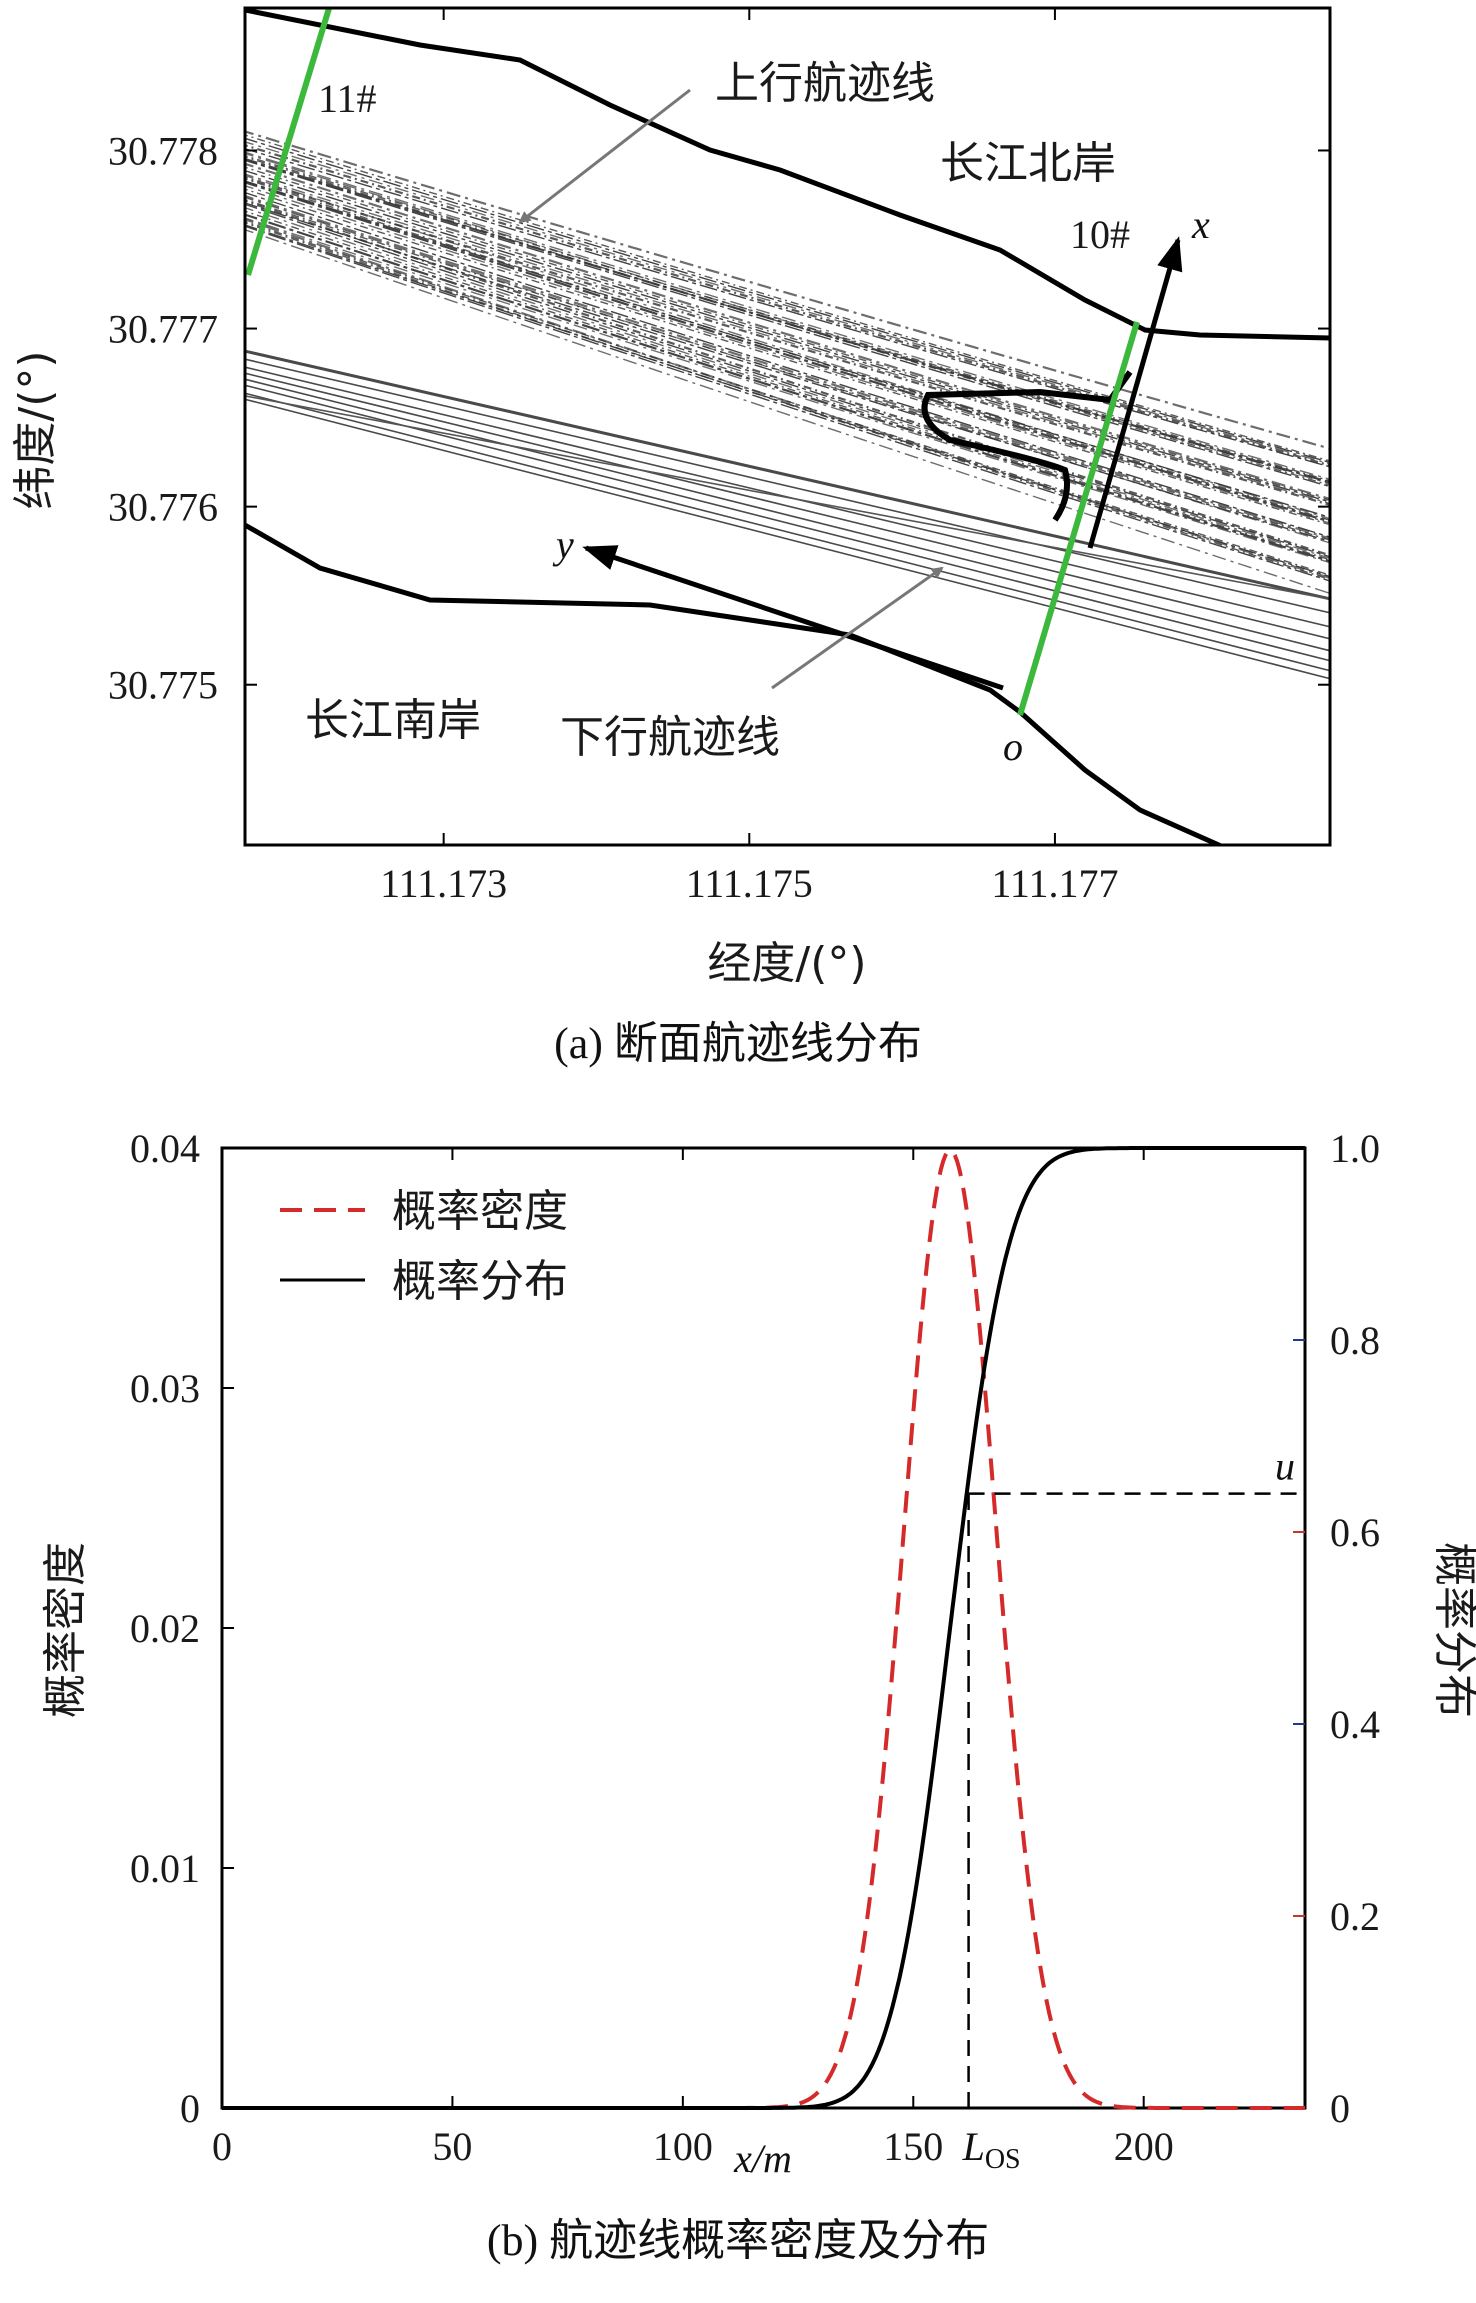  What do you see at coordinates (738, 2240) in the screenshot?
I see `caption-b: (b) 航迹线概率密度及分布` at bounding box center [738, 2240].